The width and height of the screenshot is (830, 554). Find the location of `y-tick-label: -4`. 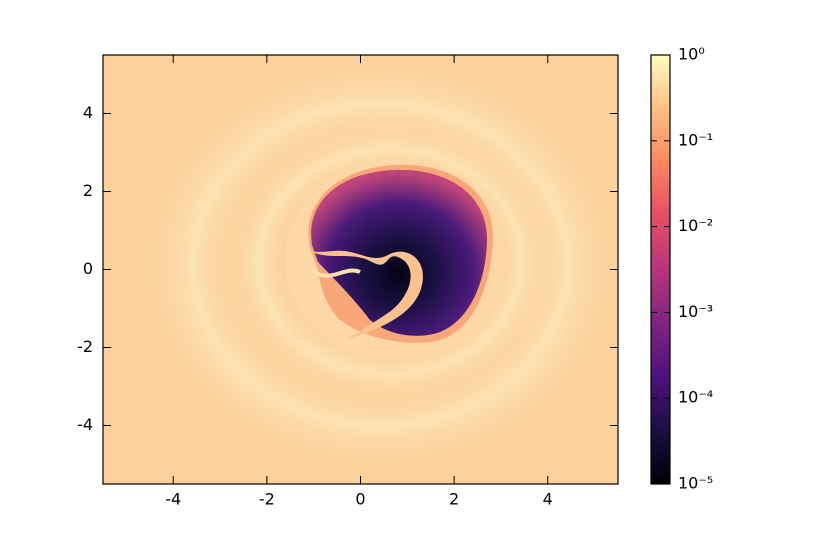

y-tick-label: -4 is located at coordinates (85, 424).